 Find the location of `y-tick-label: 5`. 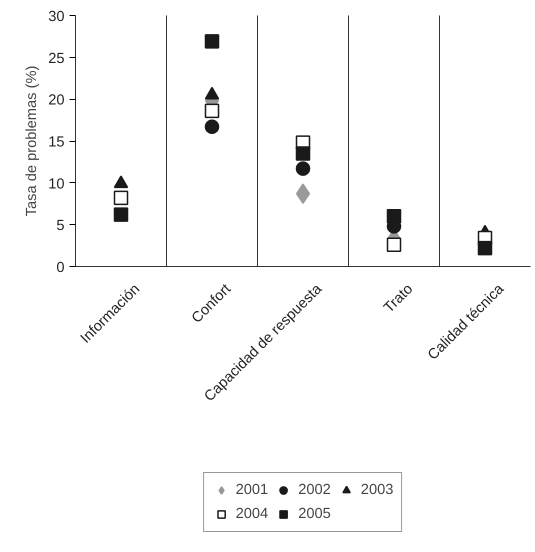

y-tick-label: 5 is located at coordinates (60, 226).